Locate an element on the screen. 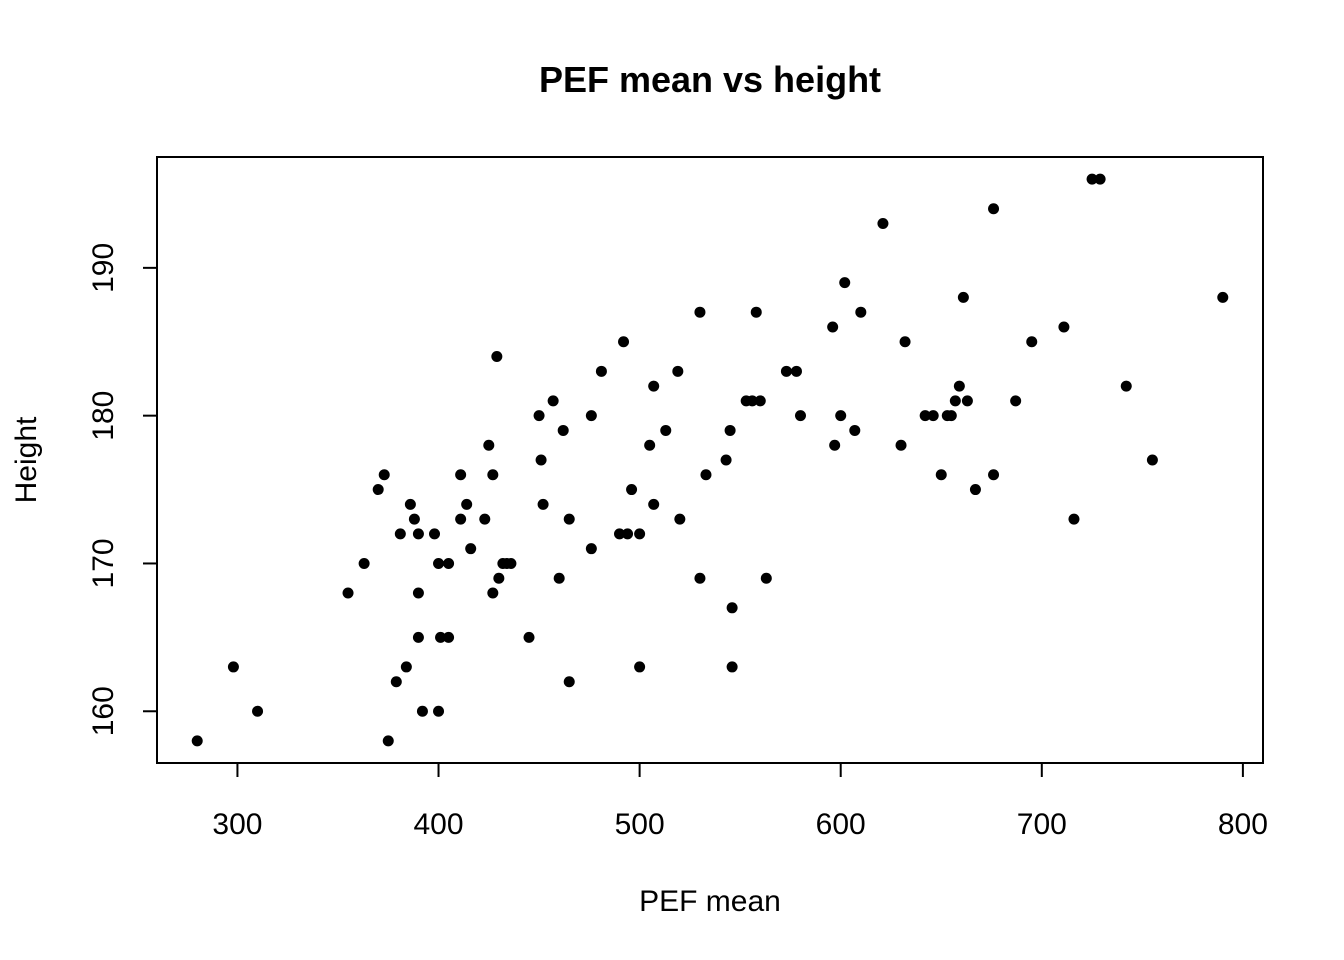 The width and height of the screenshot is (1344, 960). x-axis: 300 400 500 600 700 800 is located at coordinates (740, 801).